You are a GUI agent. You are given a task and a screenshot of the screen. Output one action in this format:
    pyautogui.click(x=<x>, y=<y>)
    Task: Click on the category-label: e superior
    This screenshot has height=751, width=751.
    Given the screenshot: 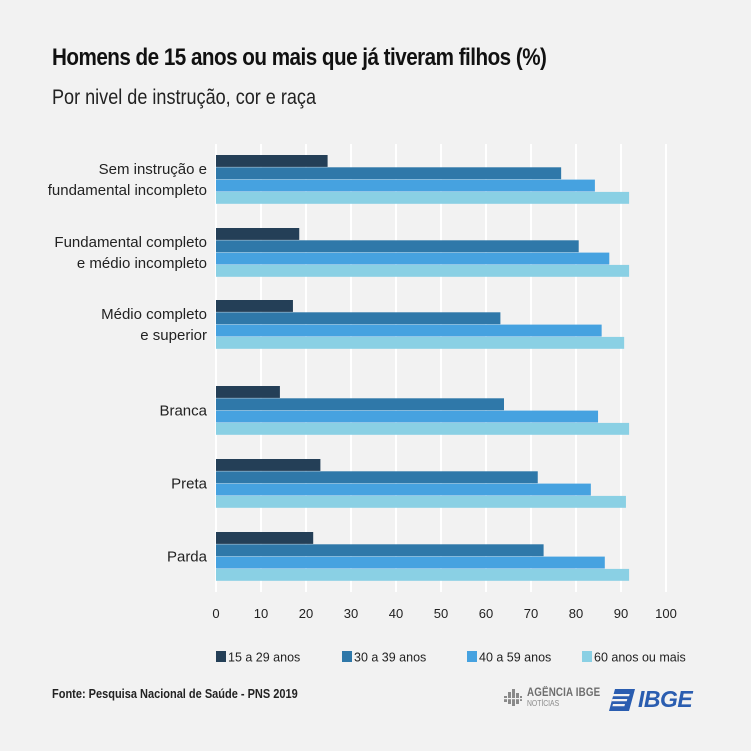 What is the action you would take?
    pyautogui.click(x=173, y=335)
    